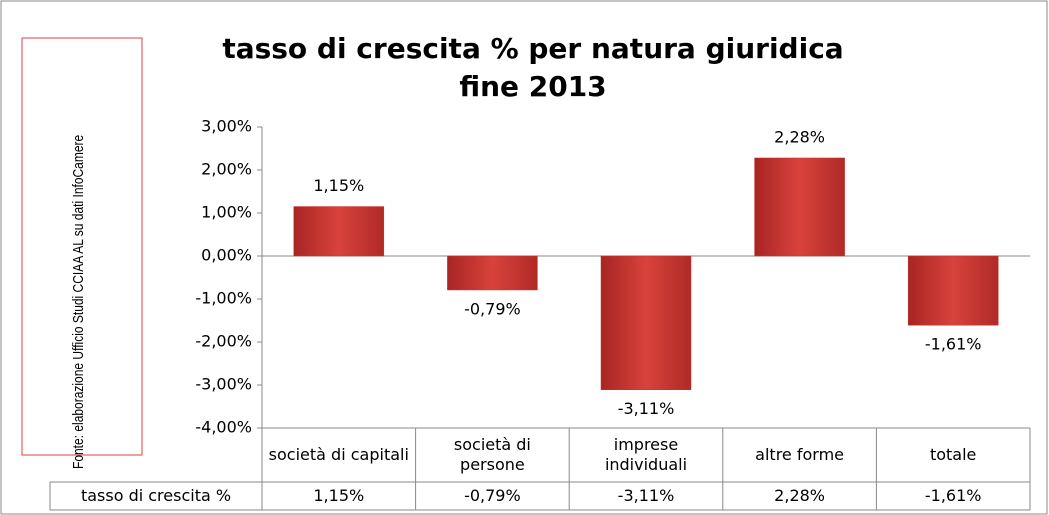 The height and width of the screenshot is (515, 1049). I want to click on y-tick-label: -4,00%, so click(223, 427).